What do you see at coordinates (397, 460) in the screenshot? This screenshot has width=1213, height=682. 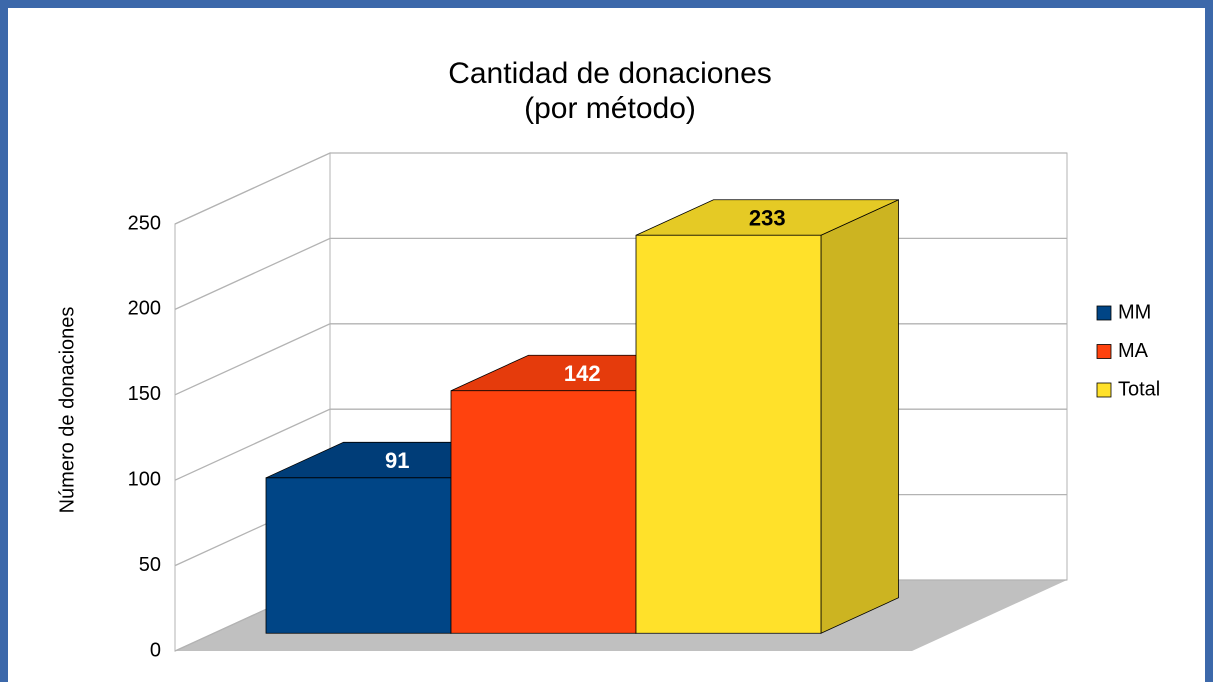 I see `value-label: 91` at bounding box center [397, 460].